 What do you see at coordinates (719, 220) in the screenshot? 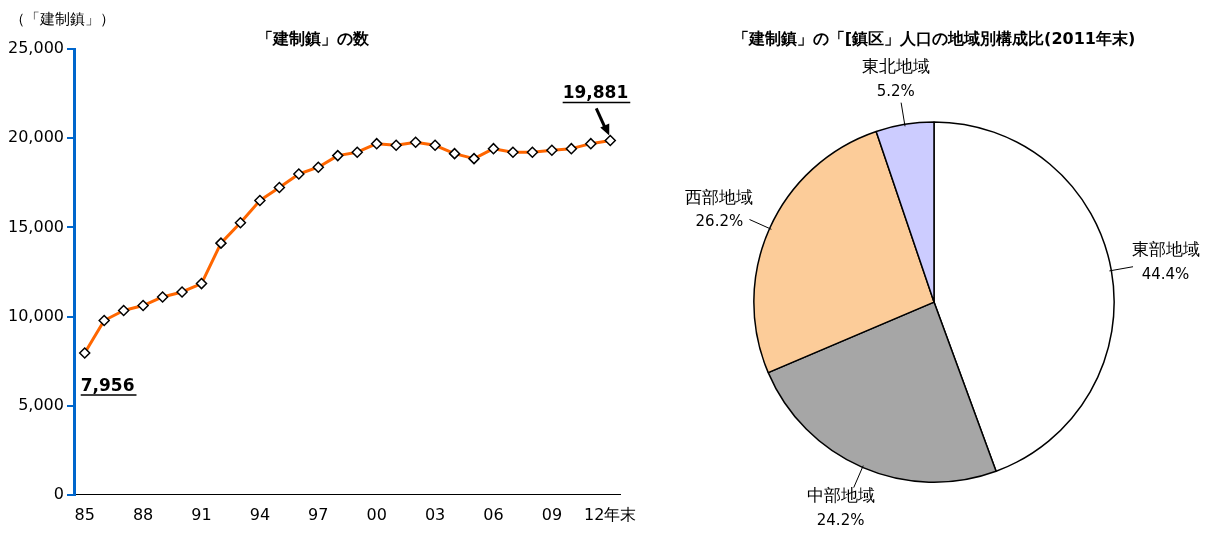
I see `data-label: 26.2%` at bounding box center [719, 220].